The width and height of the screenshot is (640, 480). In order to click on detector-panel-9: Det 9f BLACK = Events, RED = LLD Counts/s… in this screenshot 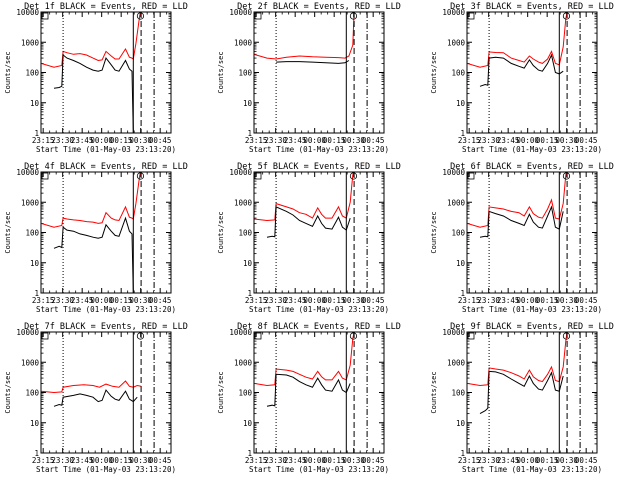, I will do `click(522, 398)`.